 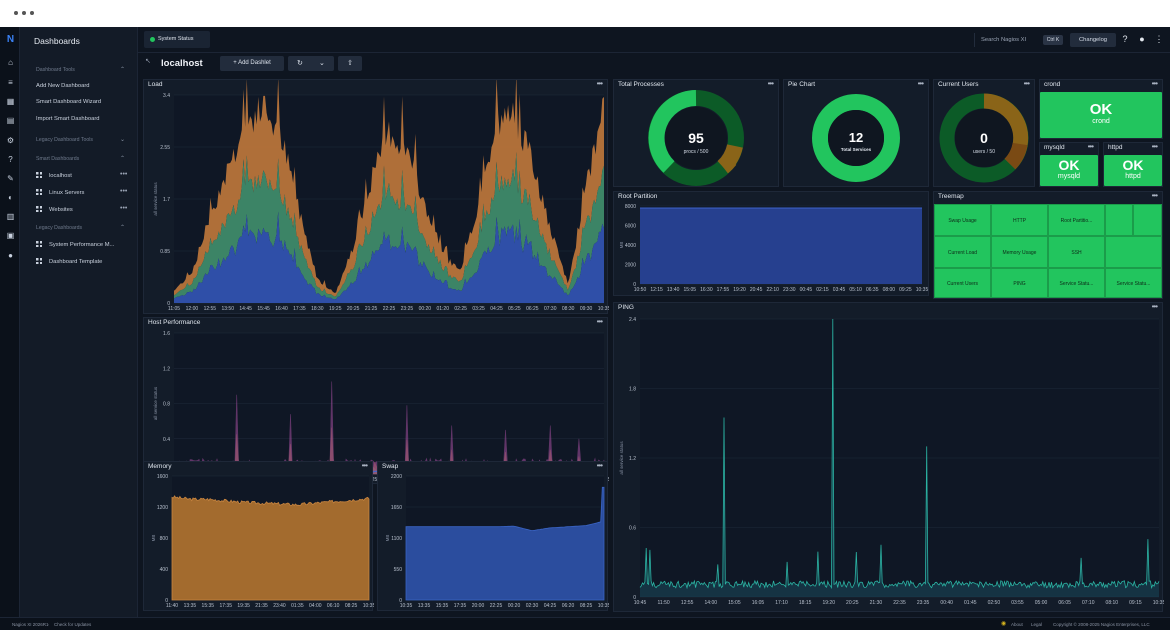 What do you see at coordinates (311, 63) in the screenshot?
I see `refresh-button: ↻ ⌄` at bounding box center [311, 63].